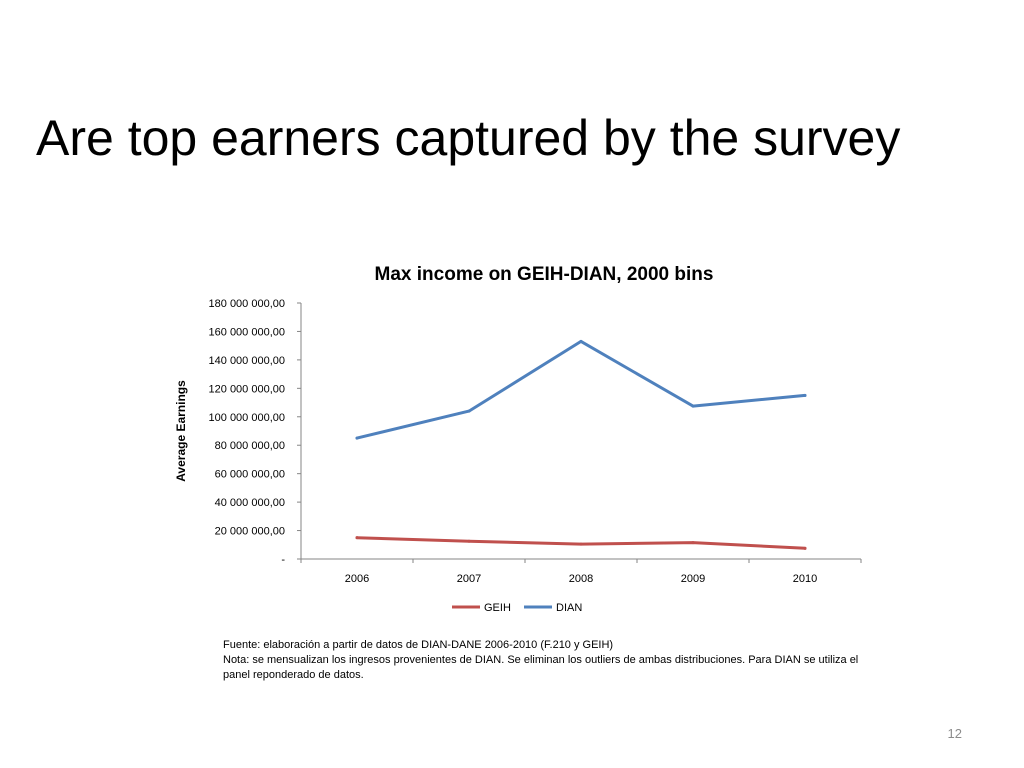  Describe the element at coordinates (247, 389) in the screenshot. I see `y-tick-label: 120 000 000,00` at that location.